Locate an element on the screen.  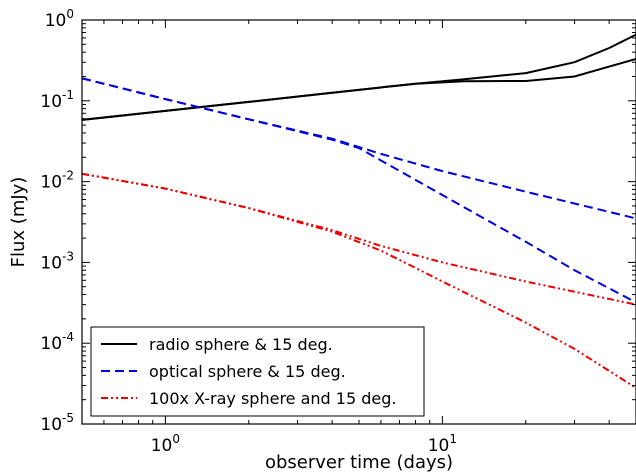
y-tick-label: 10⁻⁴ is located at coordinates (57, 342).